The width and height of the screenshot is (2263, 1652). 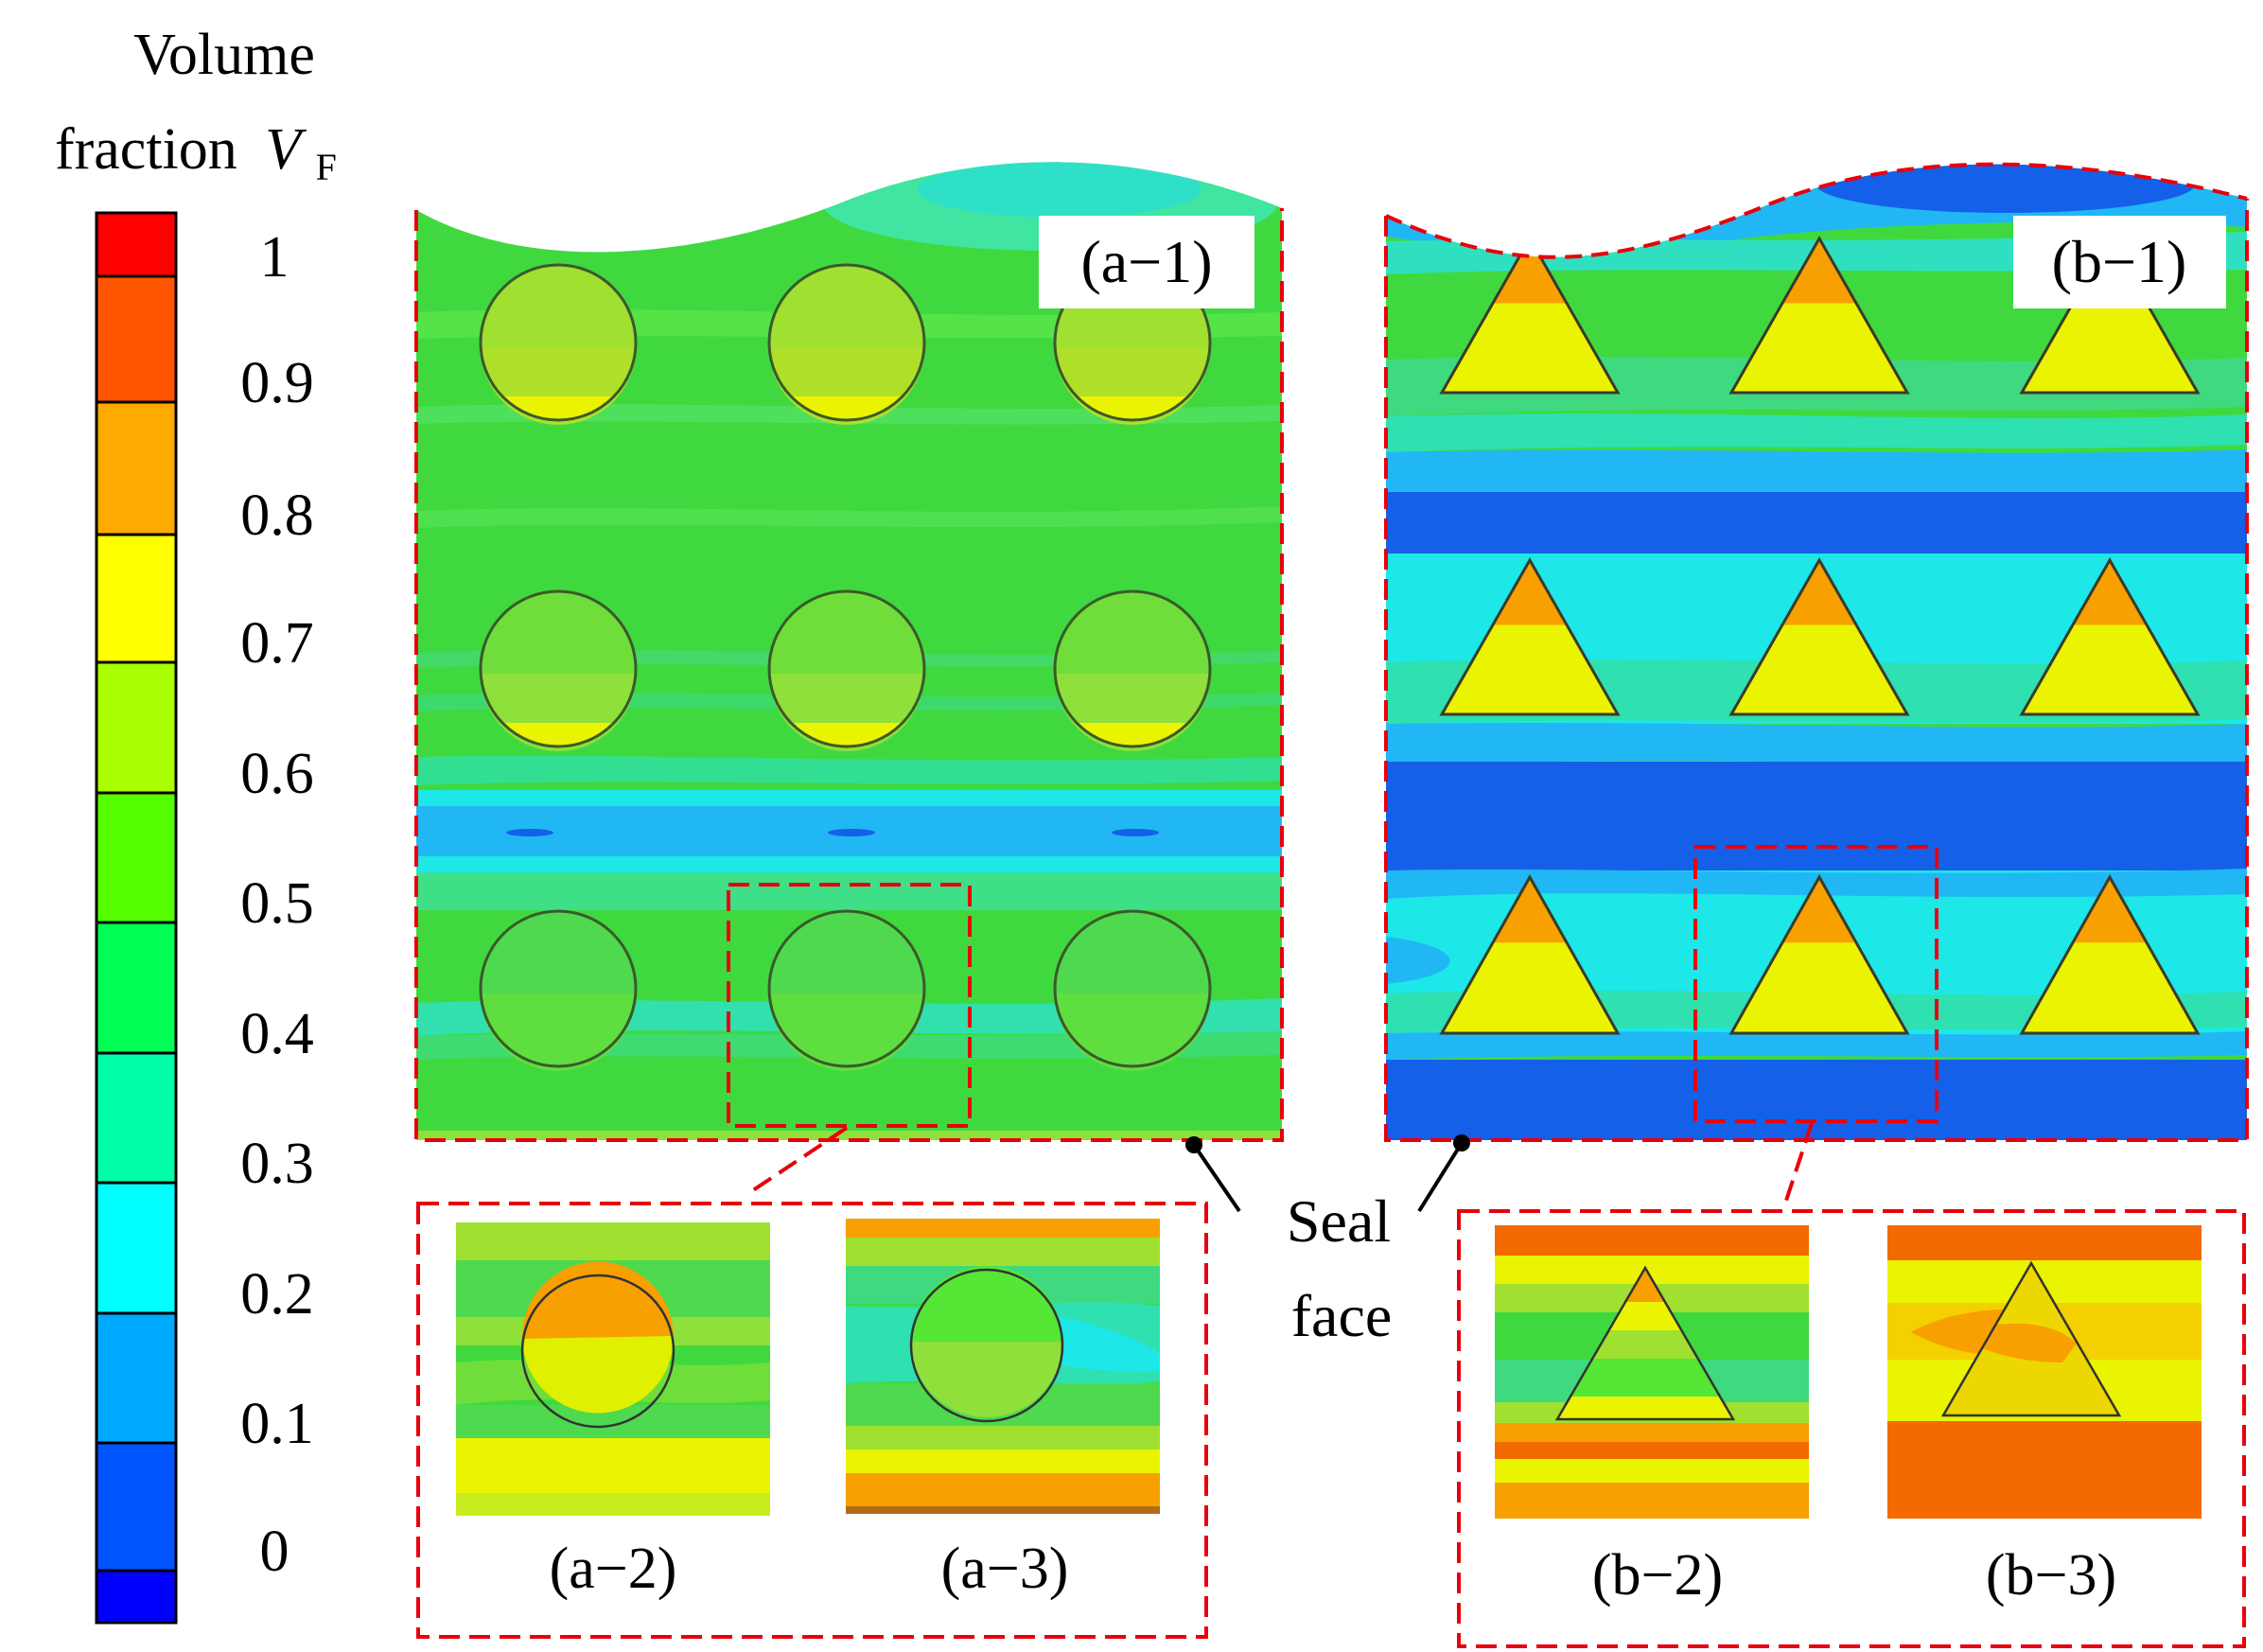 I want to click on legend-symbol: V, so click(x=286, y=149).